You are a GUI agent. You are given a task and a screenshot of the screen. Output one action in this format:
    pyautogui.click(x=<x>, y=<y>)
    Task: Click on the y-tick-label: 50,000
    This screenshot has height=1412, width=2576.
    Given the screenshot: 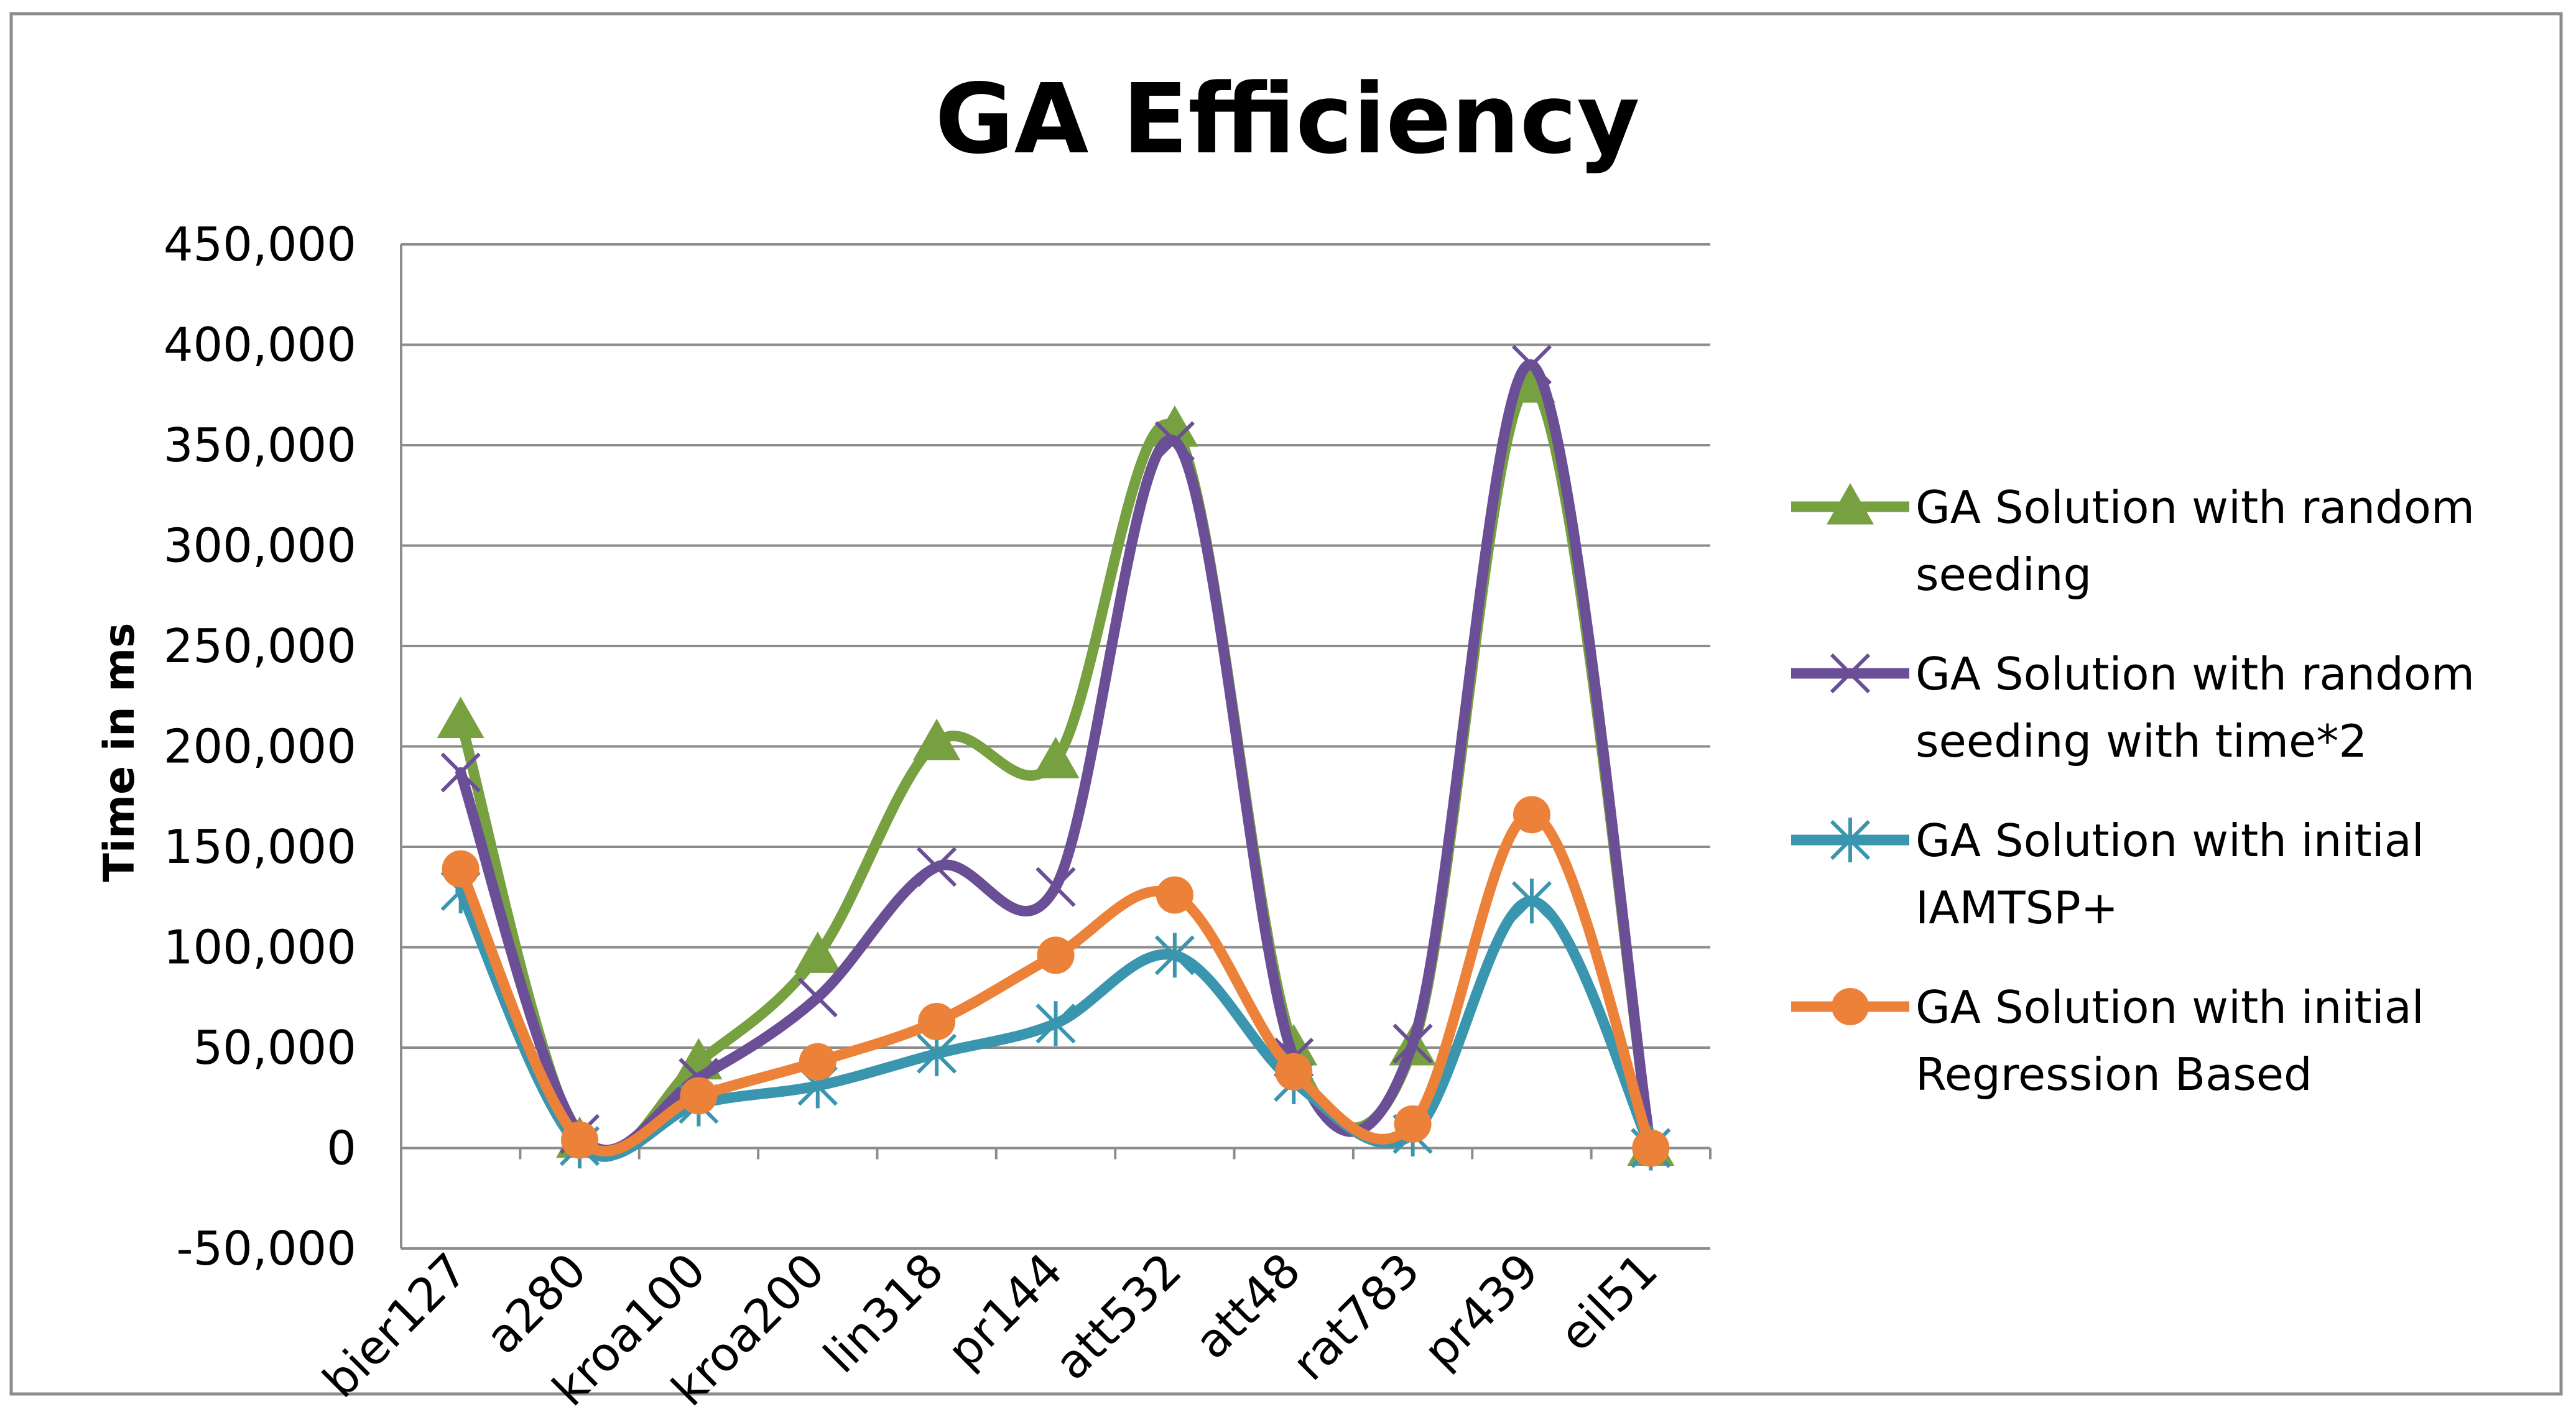 What is the action you would take?
    pyautogui.click(x=275, y=1047)
    